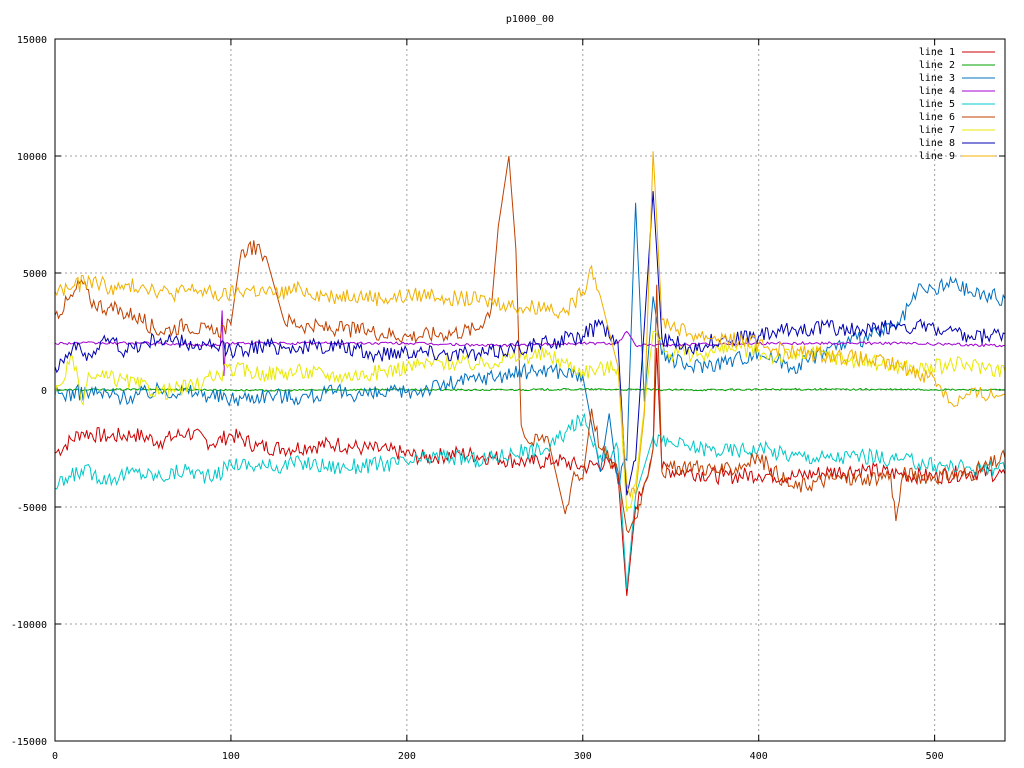  I want to click on legend-label: line 8, so click(937, 143).